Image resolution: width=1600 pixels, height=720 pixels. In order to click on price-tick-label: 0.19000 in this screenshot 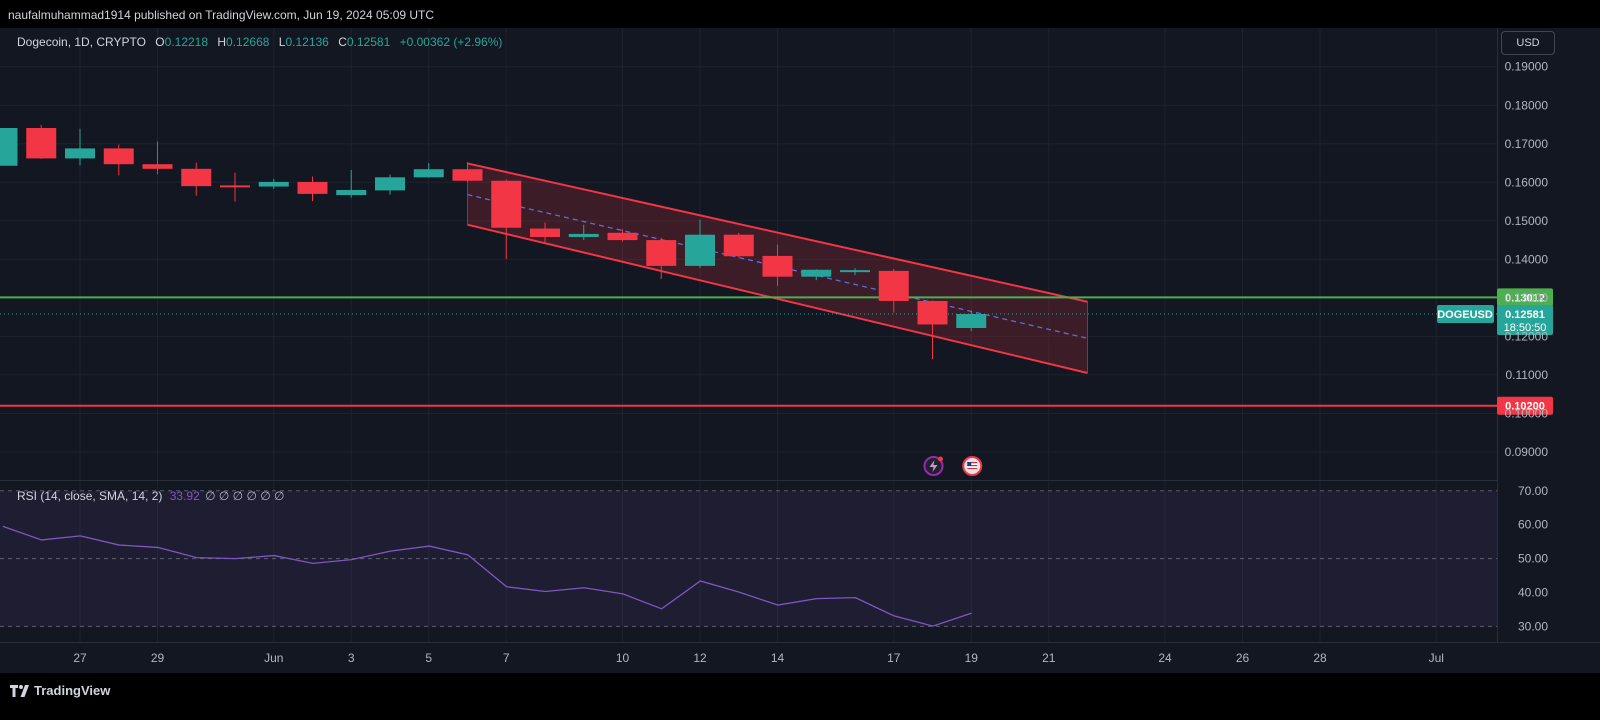, I will do `click(1527, 67)`.